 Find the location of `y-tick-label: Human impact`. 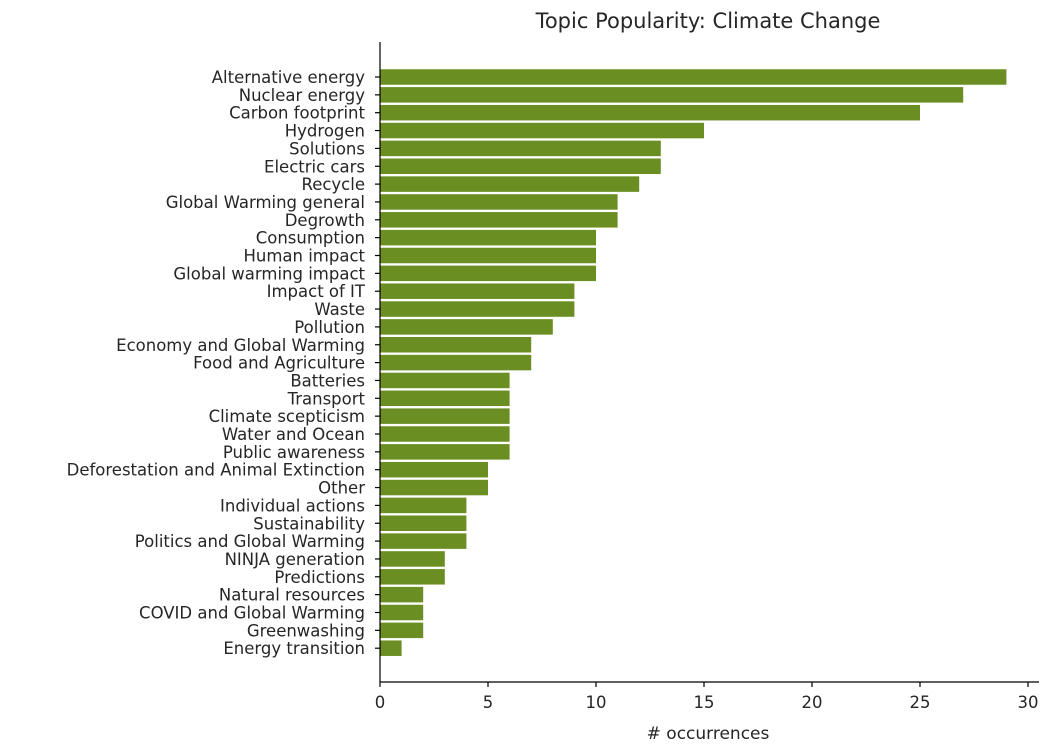

y-tick-label: Human impact is located at coordinates (304, 256).